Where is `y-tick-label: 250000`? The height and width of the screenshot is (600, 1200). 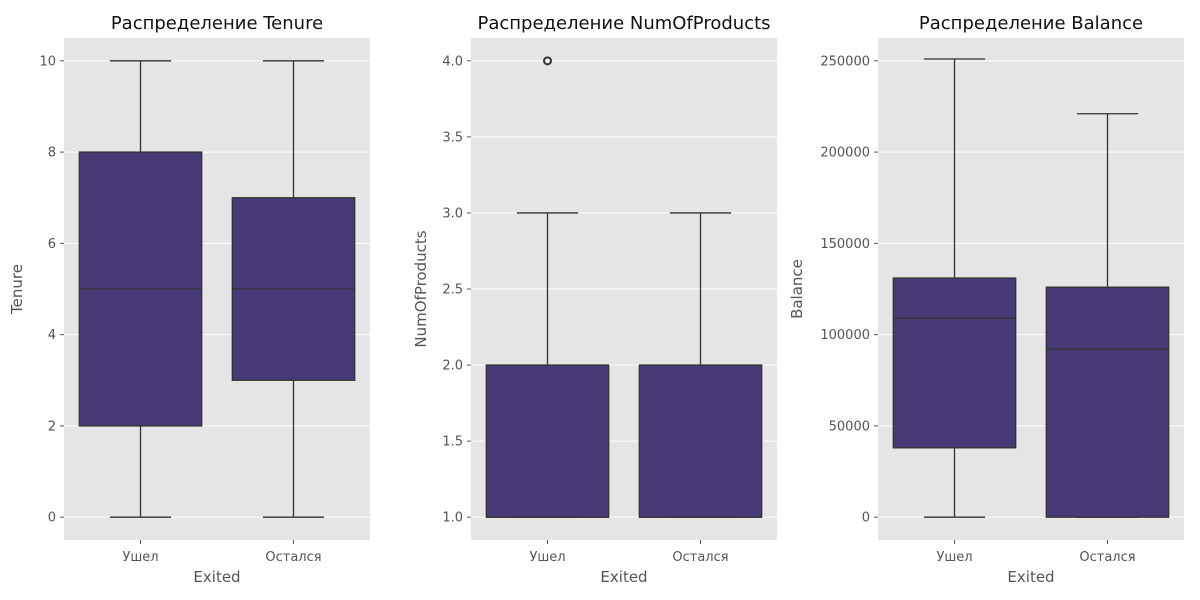
y-tick-label: 250000 is located at coordinates (845, 61).